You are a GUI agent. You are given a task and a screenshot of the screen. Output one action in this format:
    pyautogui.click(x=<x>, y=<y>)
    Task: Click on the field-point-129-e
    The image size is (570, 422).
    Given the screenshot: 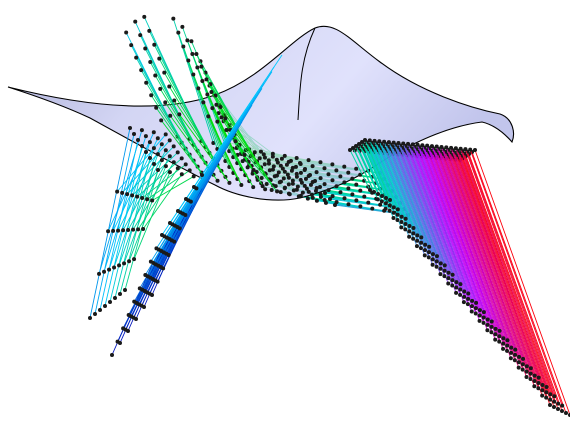 What is the action you would take?
    pyautogui.click(x=306, y=188)
    